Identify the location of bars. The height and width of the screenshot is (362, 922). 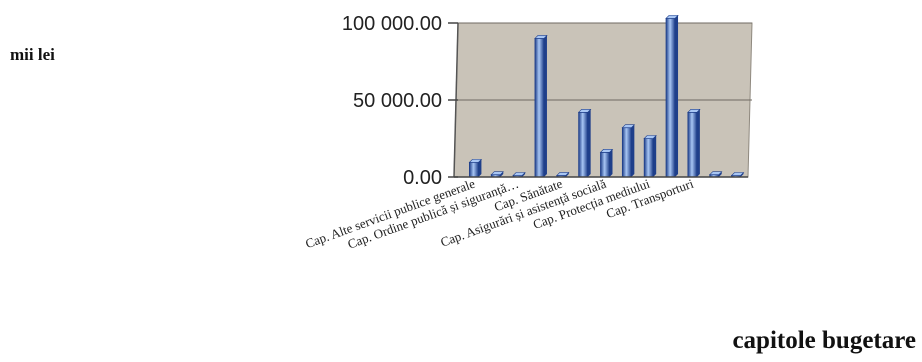
(606, 96).